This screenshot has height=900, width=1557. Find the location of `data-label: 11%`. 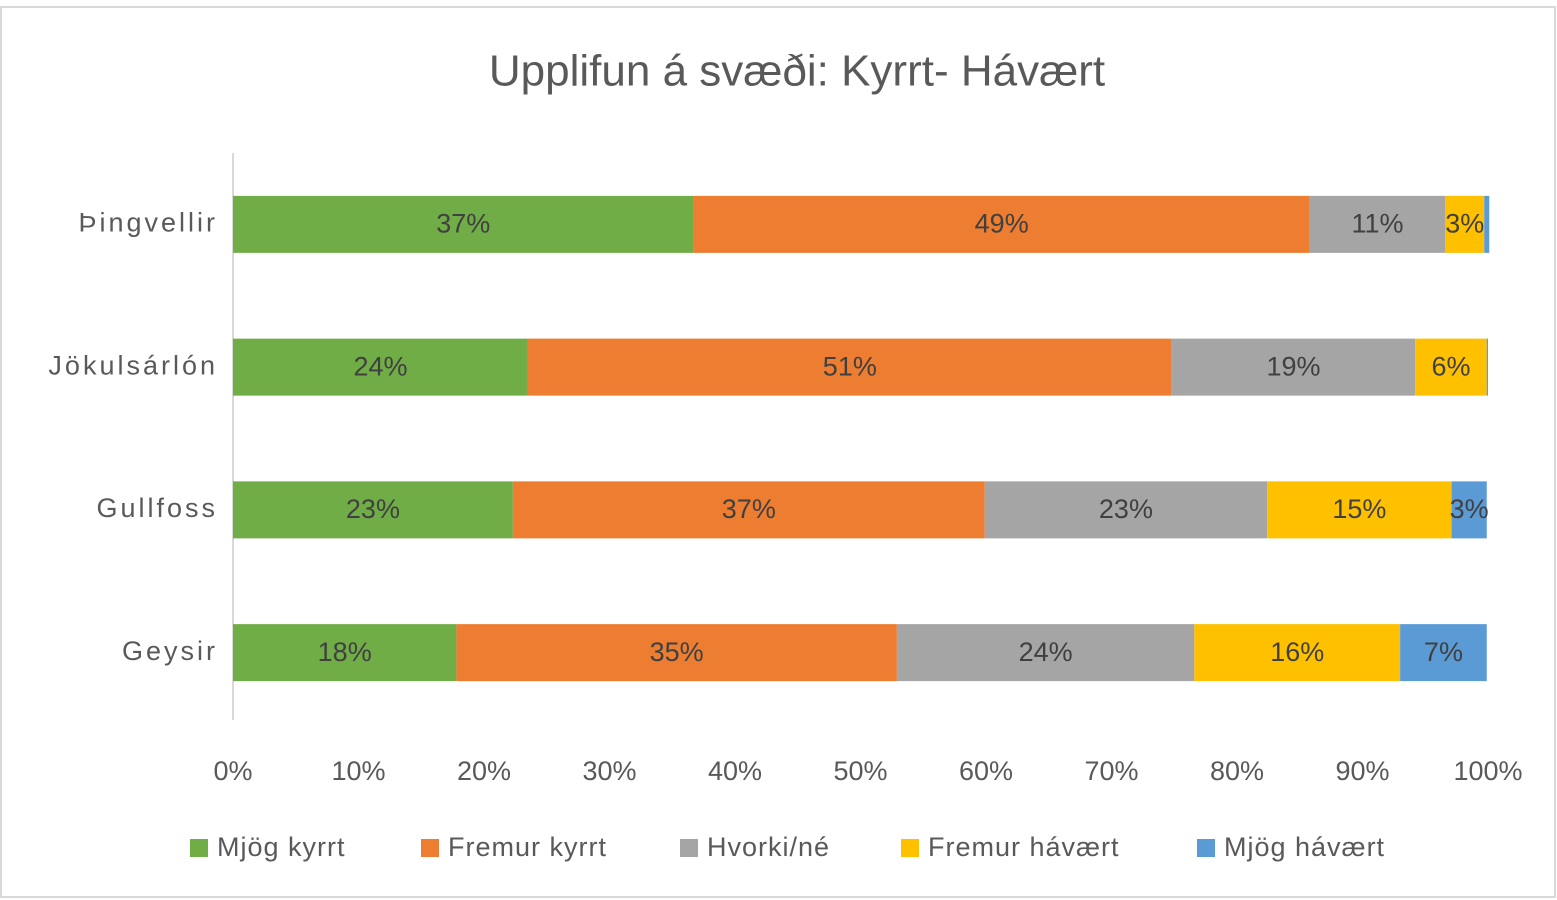

data-label: 11% is located at coordinates (1378, 224).